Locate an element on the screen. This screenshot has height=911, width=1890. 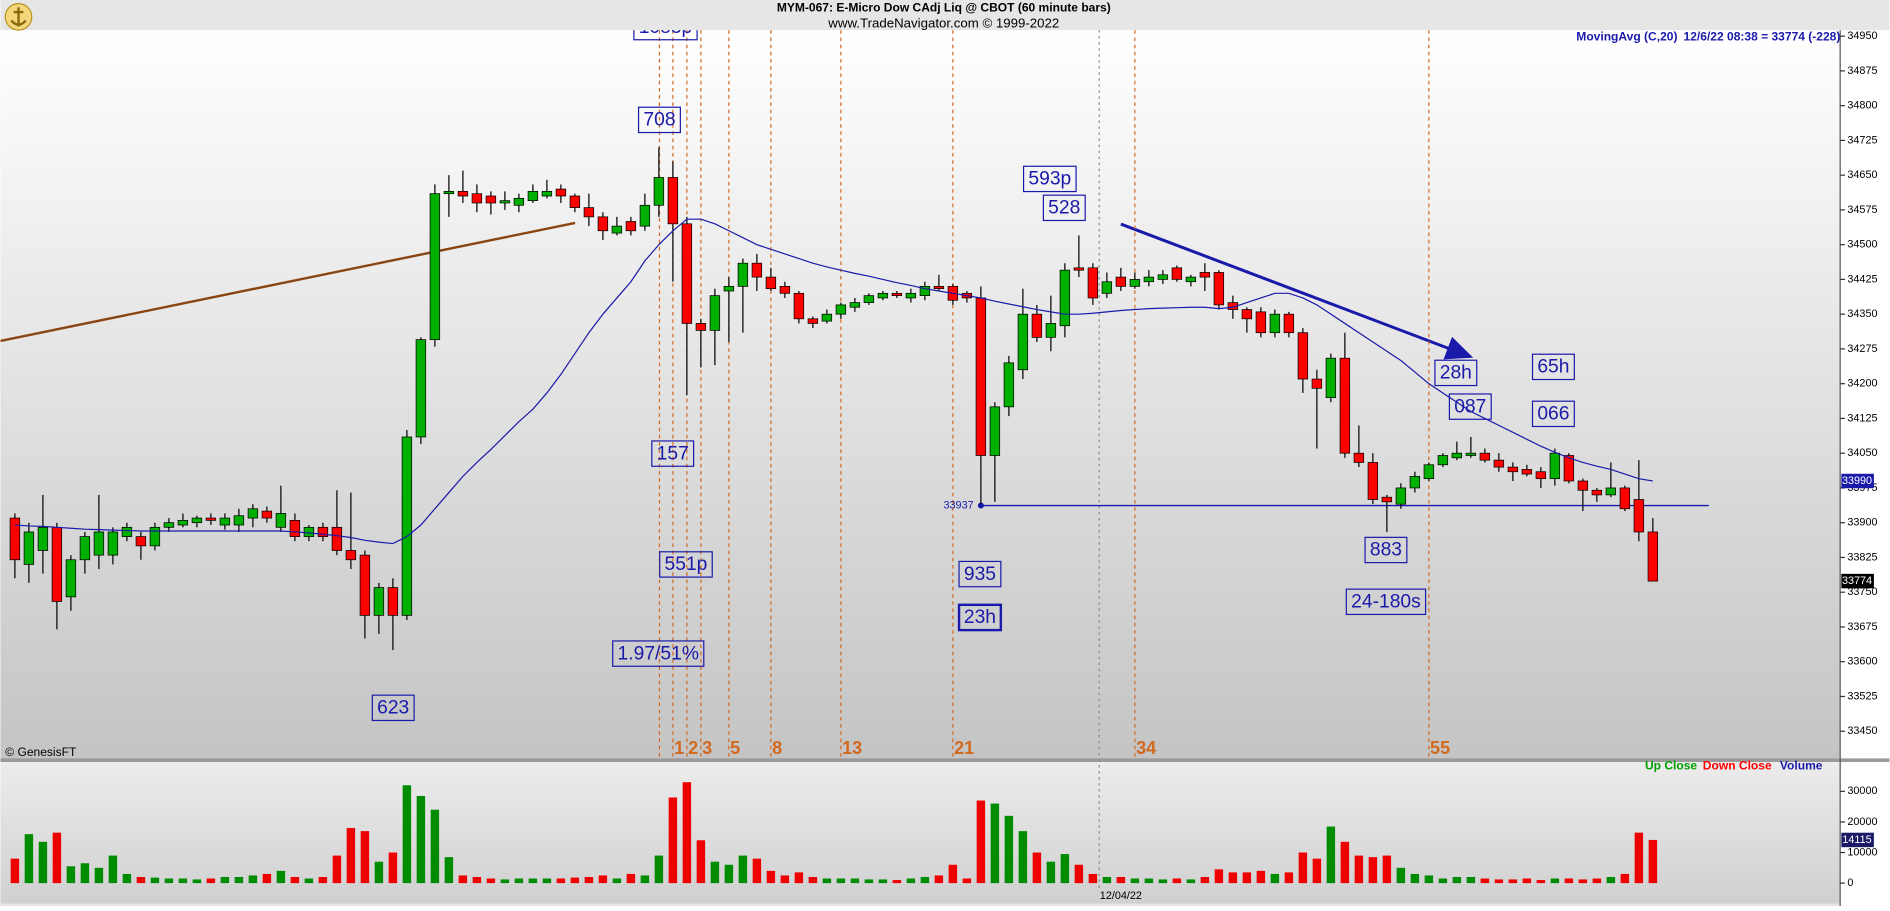
annotation-text: 087 is located at coordinates (1470, 406).